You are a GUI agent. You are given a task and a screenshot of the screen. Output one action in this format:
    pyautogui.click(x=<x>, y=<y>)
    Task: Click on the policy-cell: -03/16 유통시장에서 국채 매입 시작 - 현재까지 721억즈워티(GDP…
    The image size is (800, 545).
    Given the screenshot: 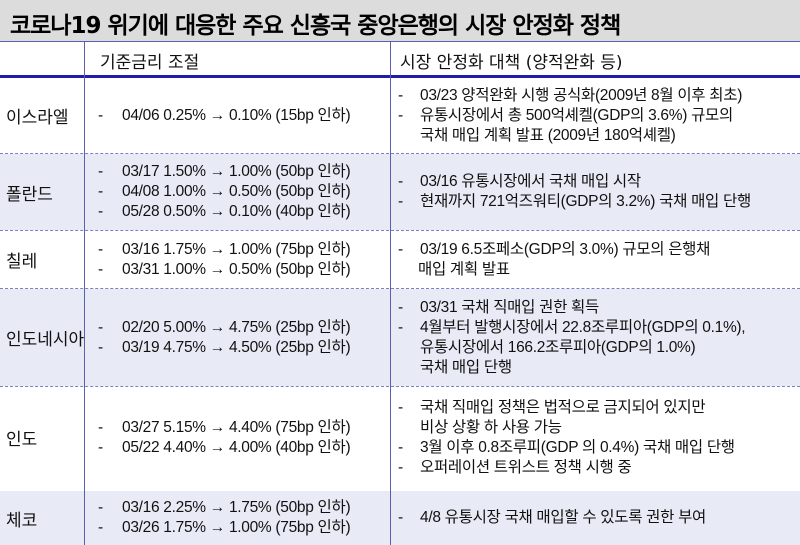 What is the action you would take?
    pyautogui.click(x=597, y=192)
    